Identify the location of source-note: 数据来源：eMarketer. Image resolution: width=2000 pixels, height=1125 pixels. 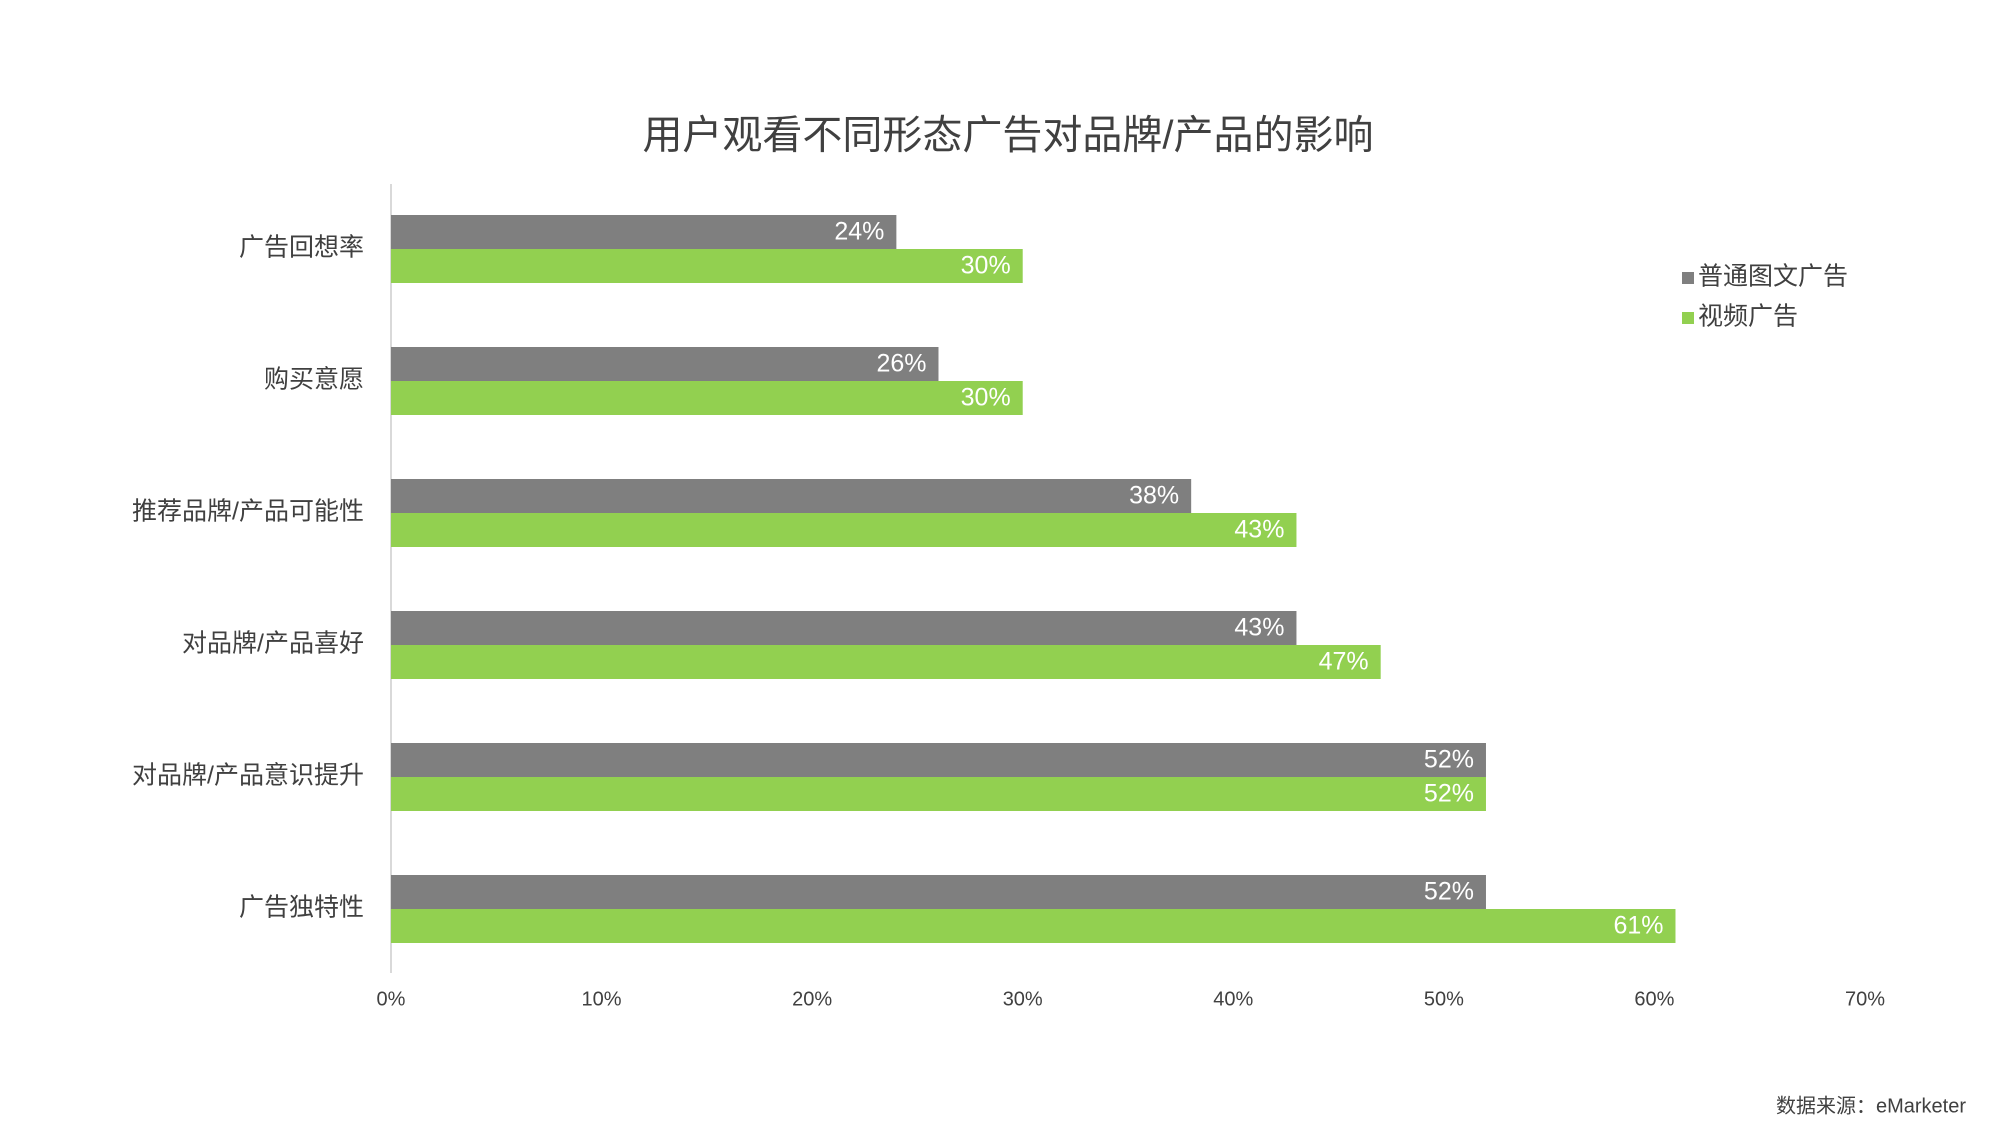
(1871, 1105).